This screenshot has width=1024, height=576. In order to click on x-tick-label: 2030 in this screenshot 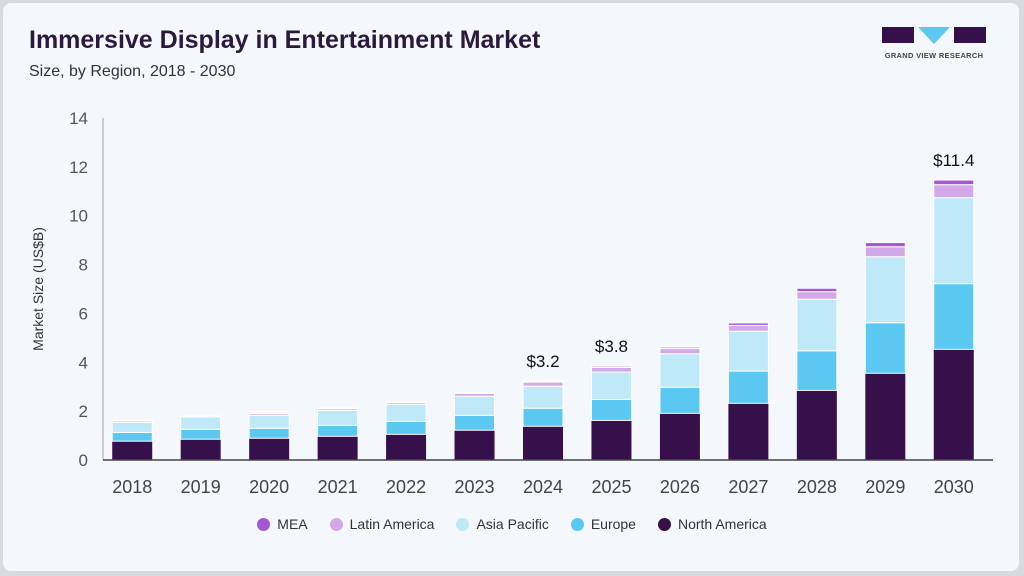, I will do `click(954, 487)`.